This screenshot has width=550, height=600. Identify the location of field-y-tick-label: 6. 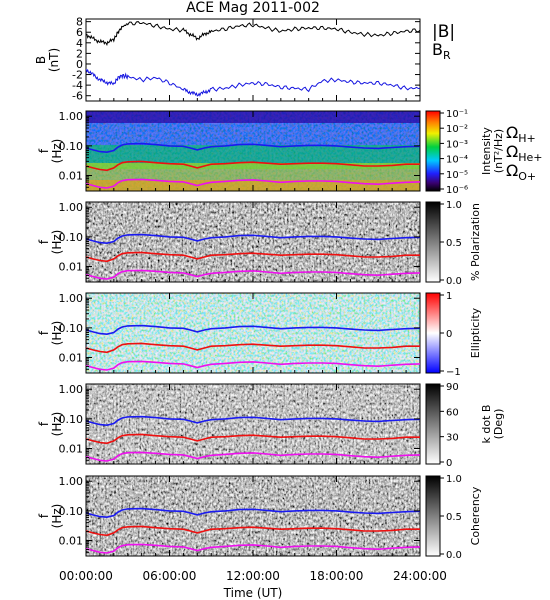
(79, 32).